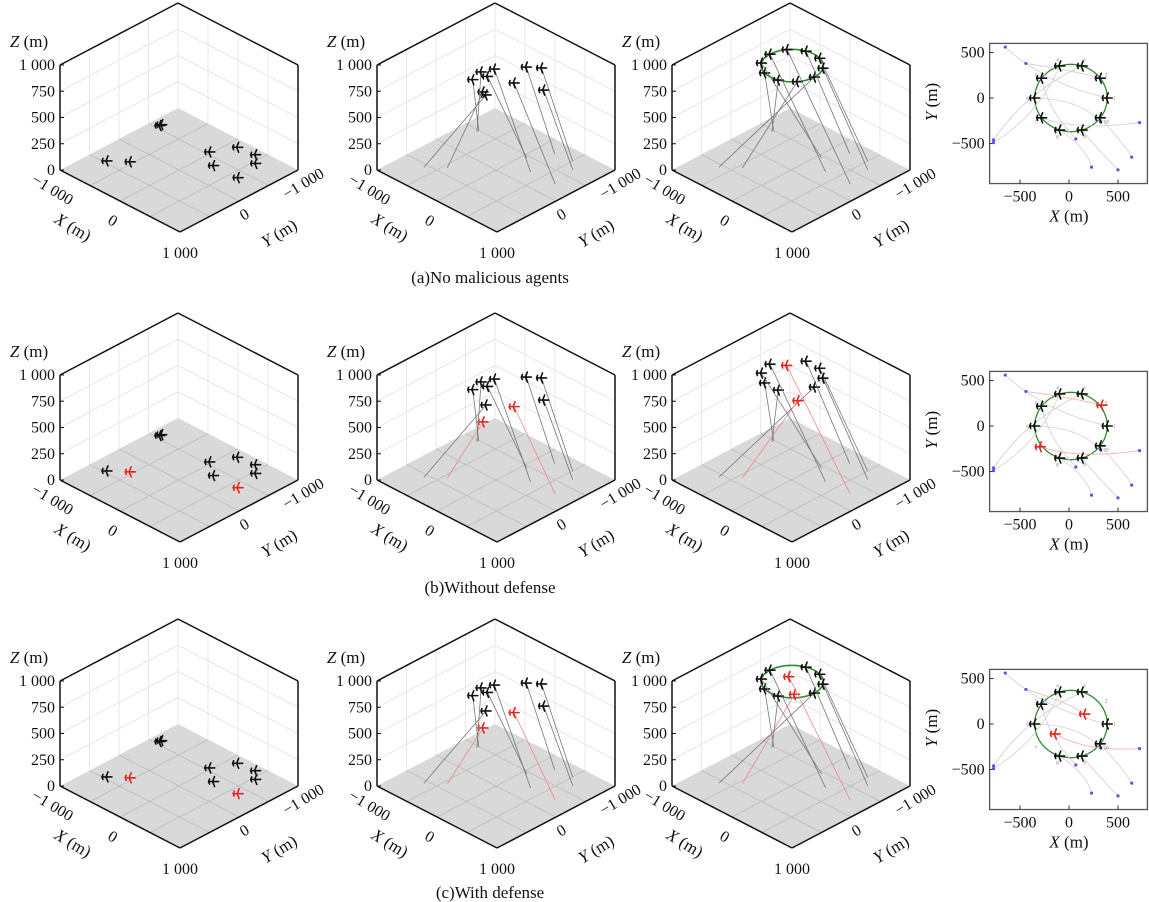 This screenshot has width=1149, height=902. I want to click on agent-id-label: 10, so click(1107, 451).